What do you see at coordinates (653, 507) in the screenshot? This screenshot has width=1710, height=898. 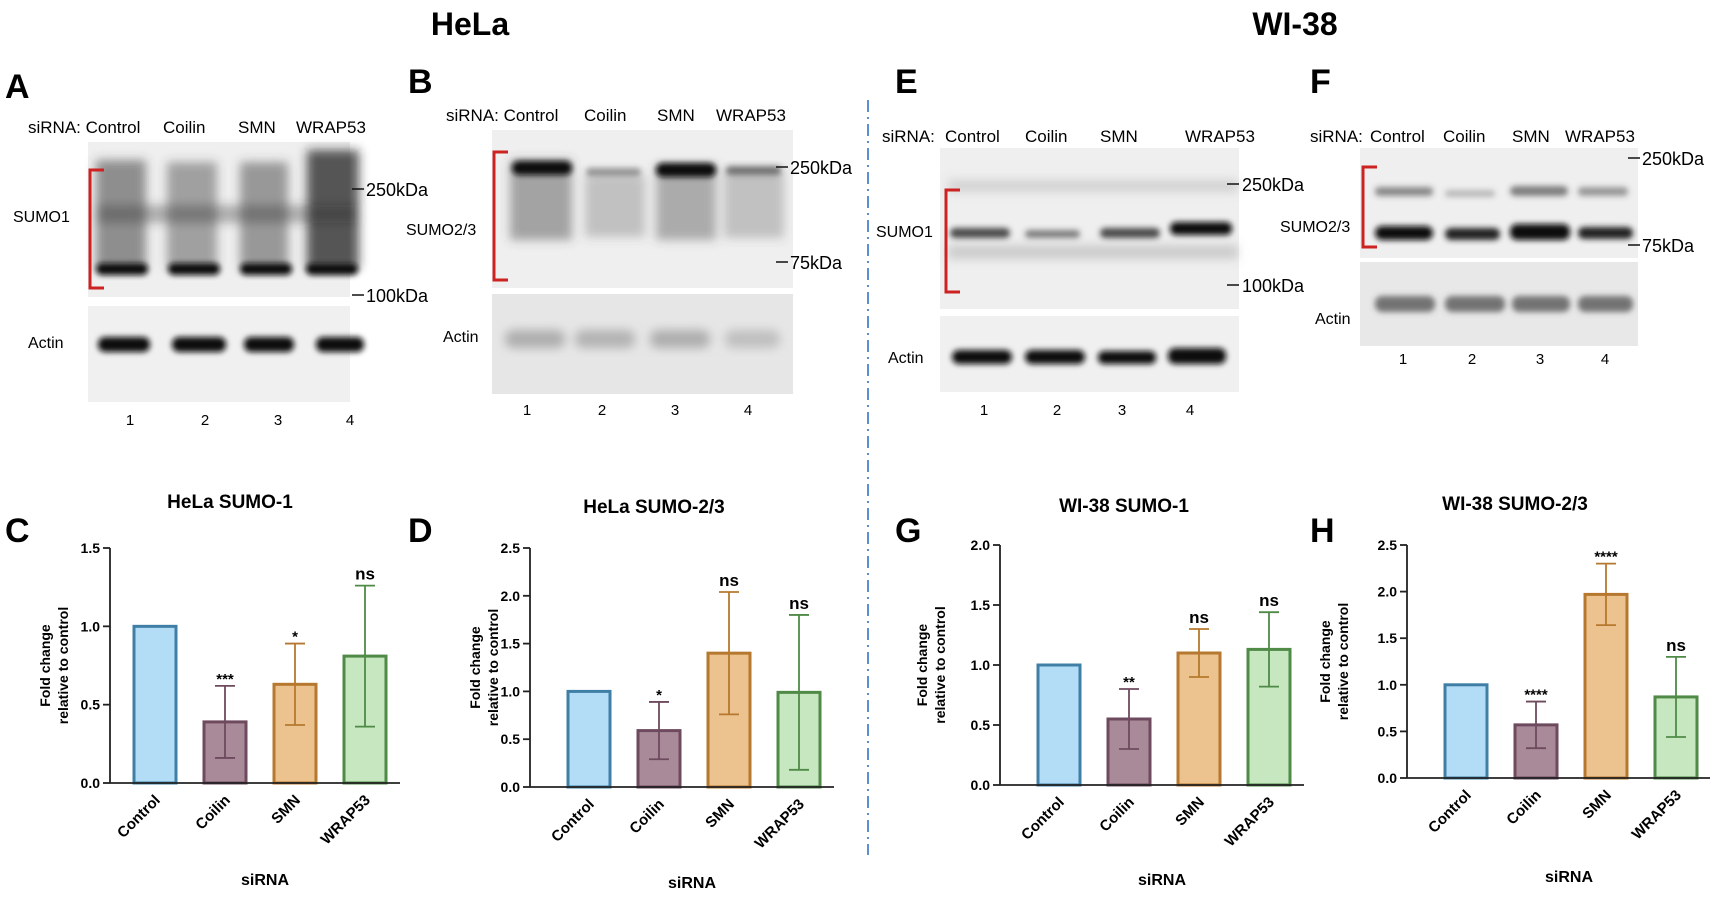 I see `chart-title: HeLa SUMO-2/3` at bounding box center [653, 507].